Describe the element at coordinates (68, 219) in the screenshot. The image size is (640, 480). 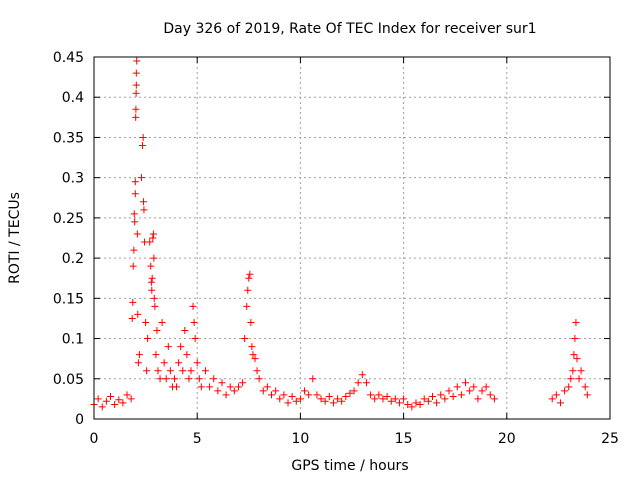
I see `y-tick-label: 0.25` at that location.